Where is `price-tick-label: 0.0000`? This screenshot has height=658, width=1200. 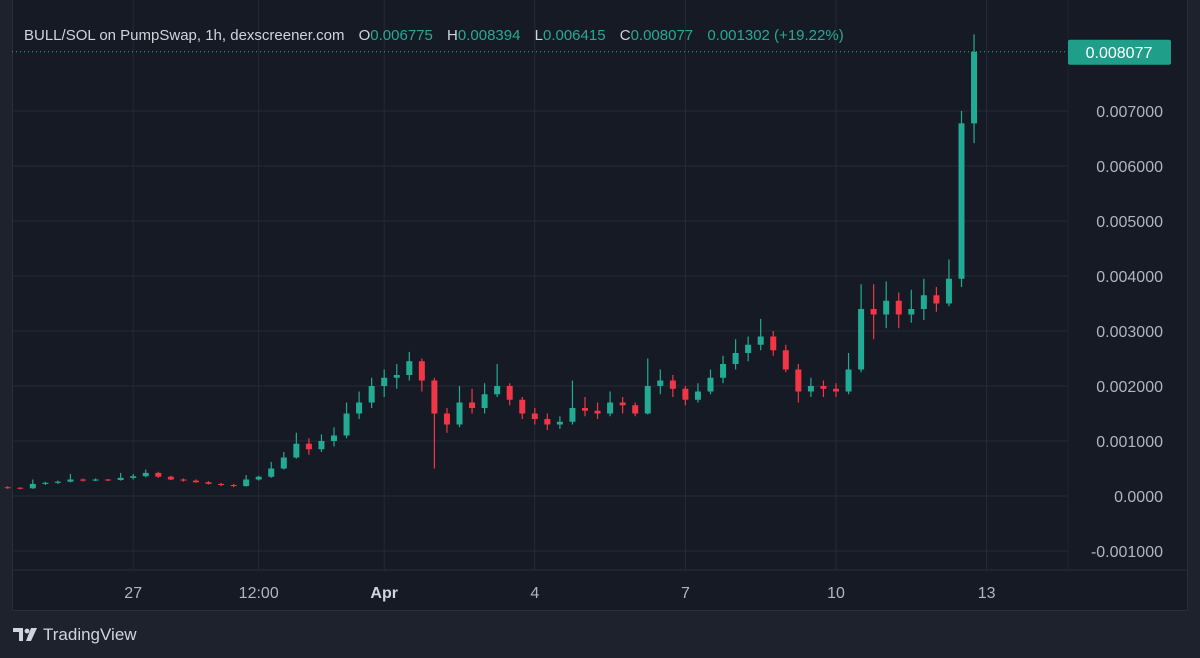
price-tick-label: 0.0000 is located at coordinates (1138, 497).